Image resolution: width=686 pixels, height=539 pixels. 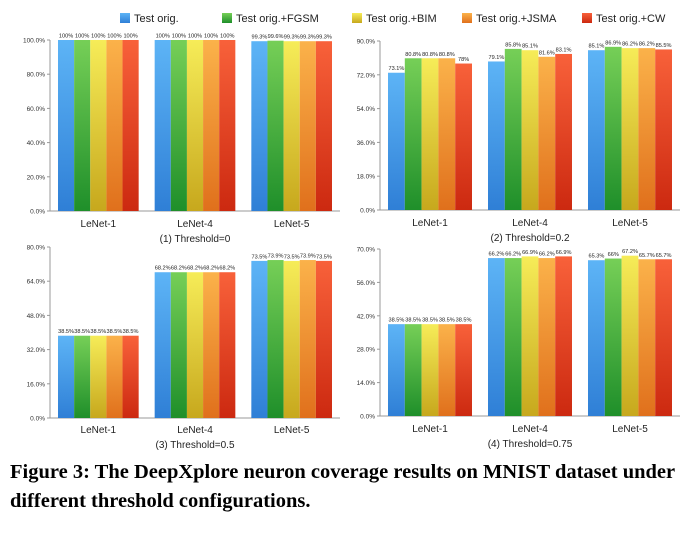 I want to click on data-label: 65.3%, so click(x=596, y=257).